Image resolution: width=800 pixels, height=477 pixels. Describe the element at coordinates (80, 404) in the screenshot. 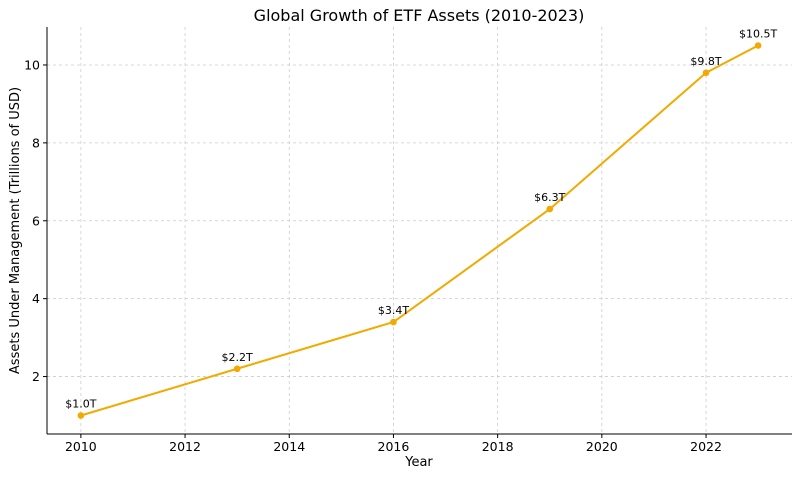

I see `data-label: $1.0T` at that location.